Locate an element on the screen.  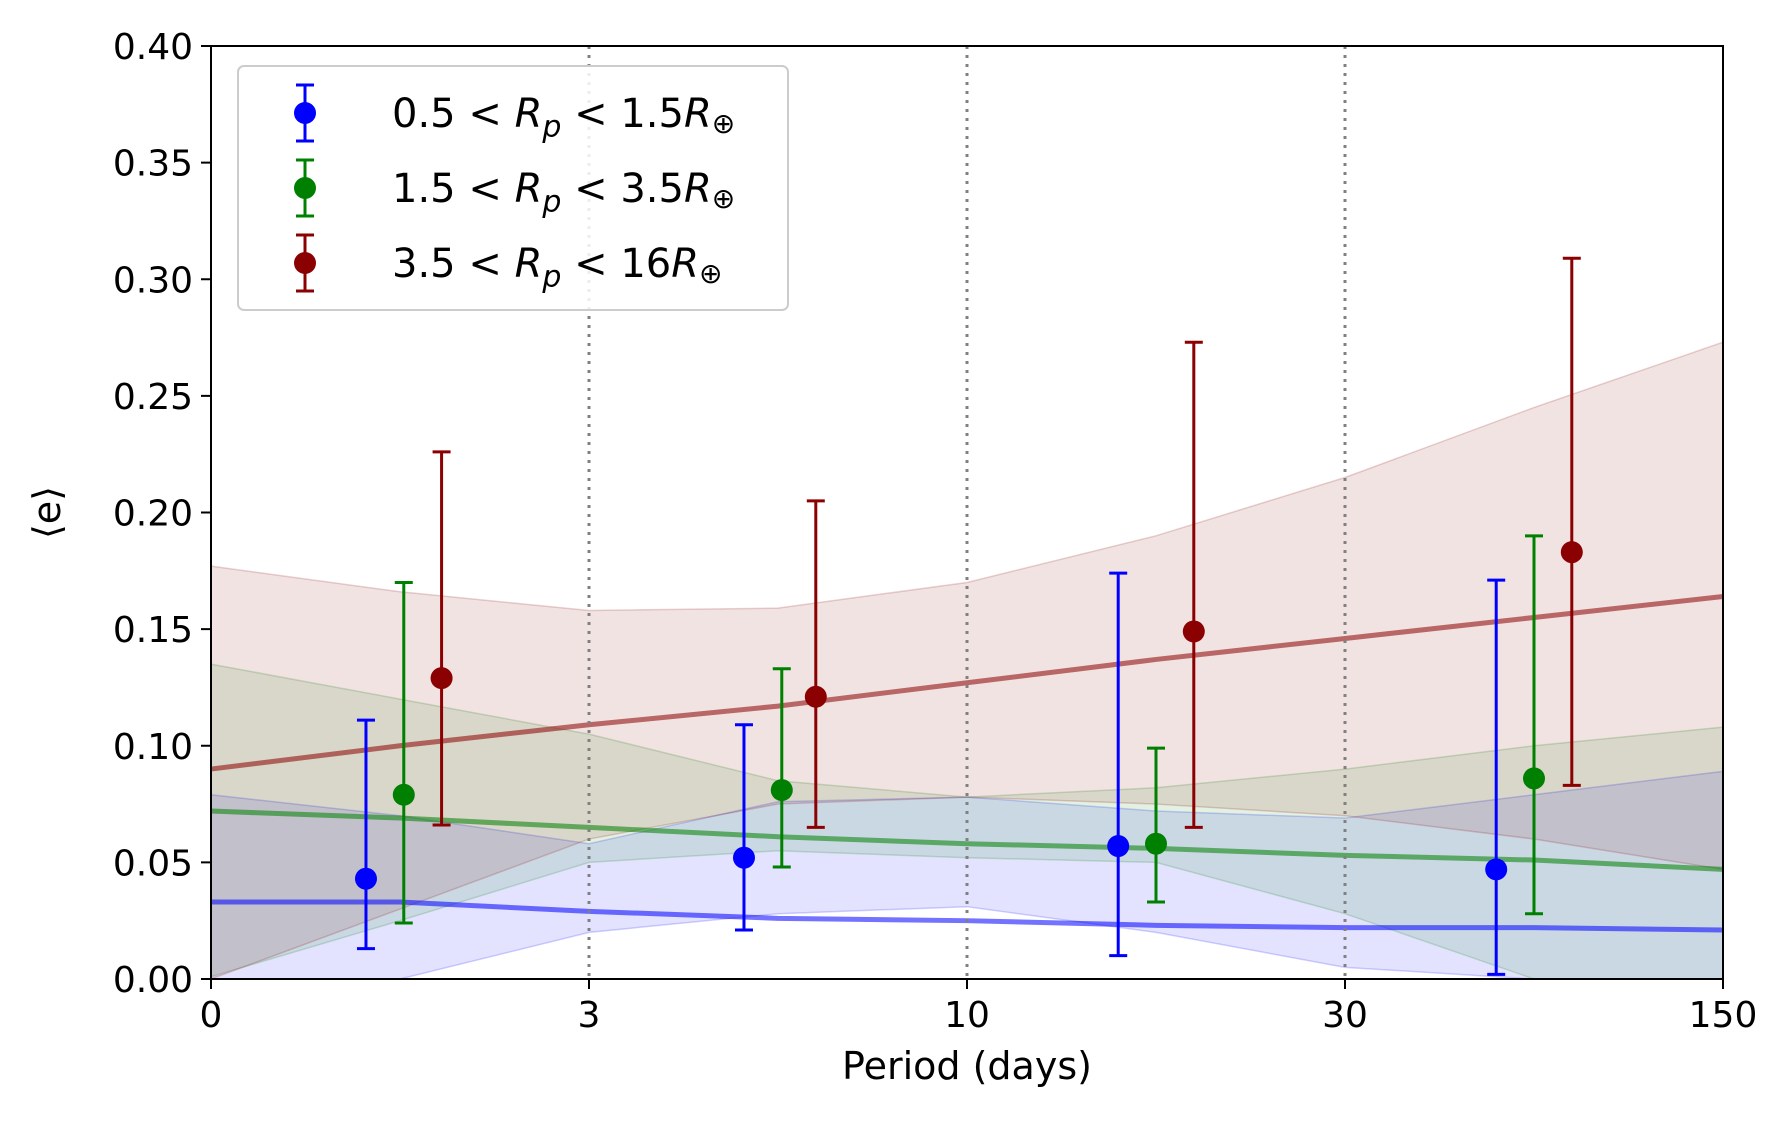
legend-label-part: 3.5 < is located at coordinates (453, 264).